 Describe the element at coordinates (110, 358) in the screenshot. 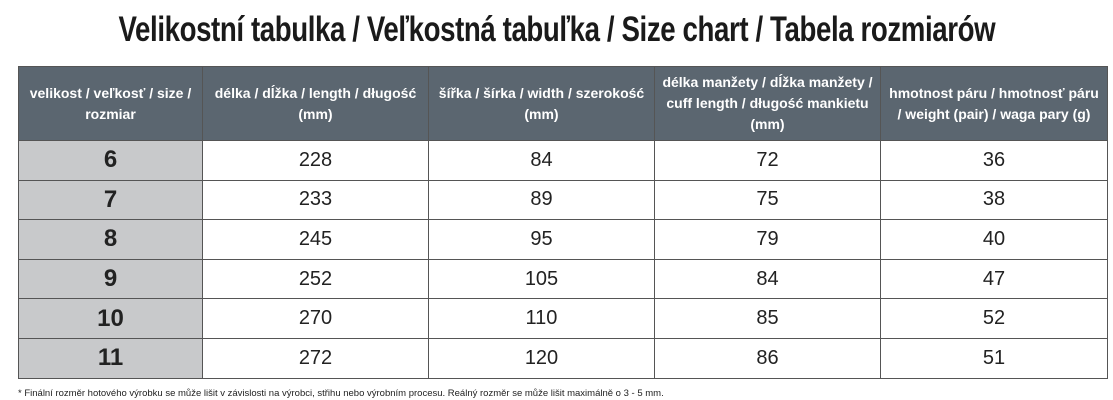

I see `size-cell: 11` at that location.